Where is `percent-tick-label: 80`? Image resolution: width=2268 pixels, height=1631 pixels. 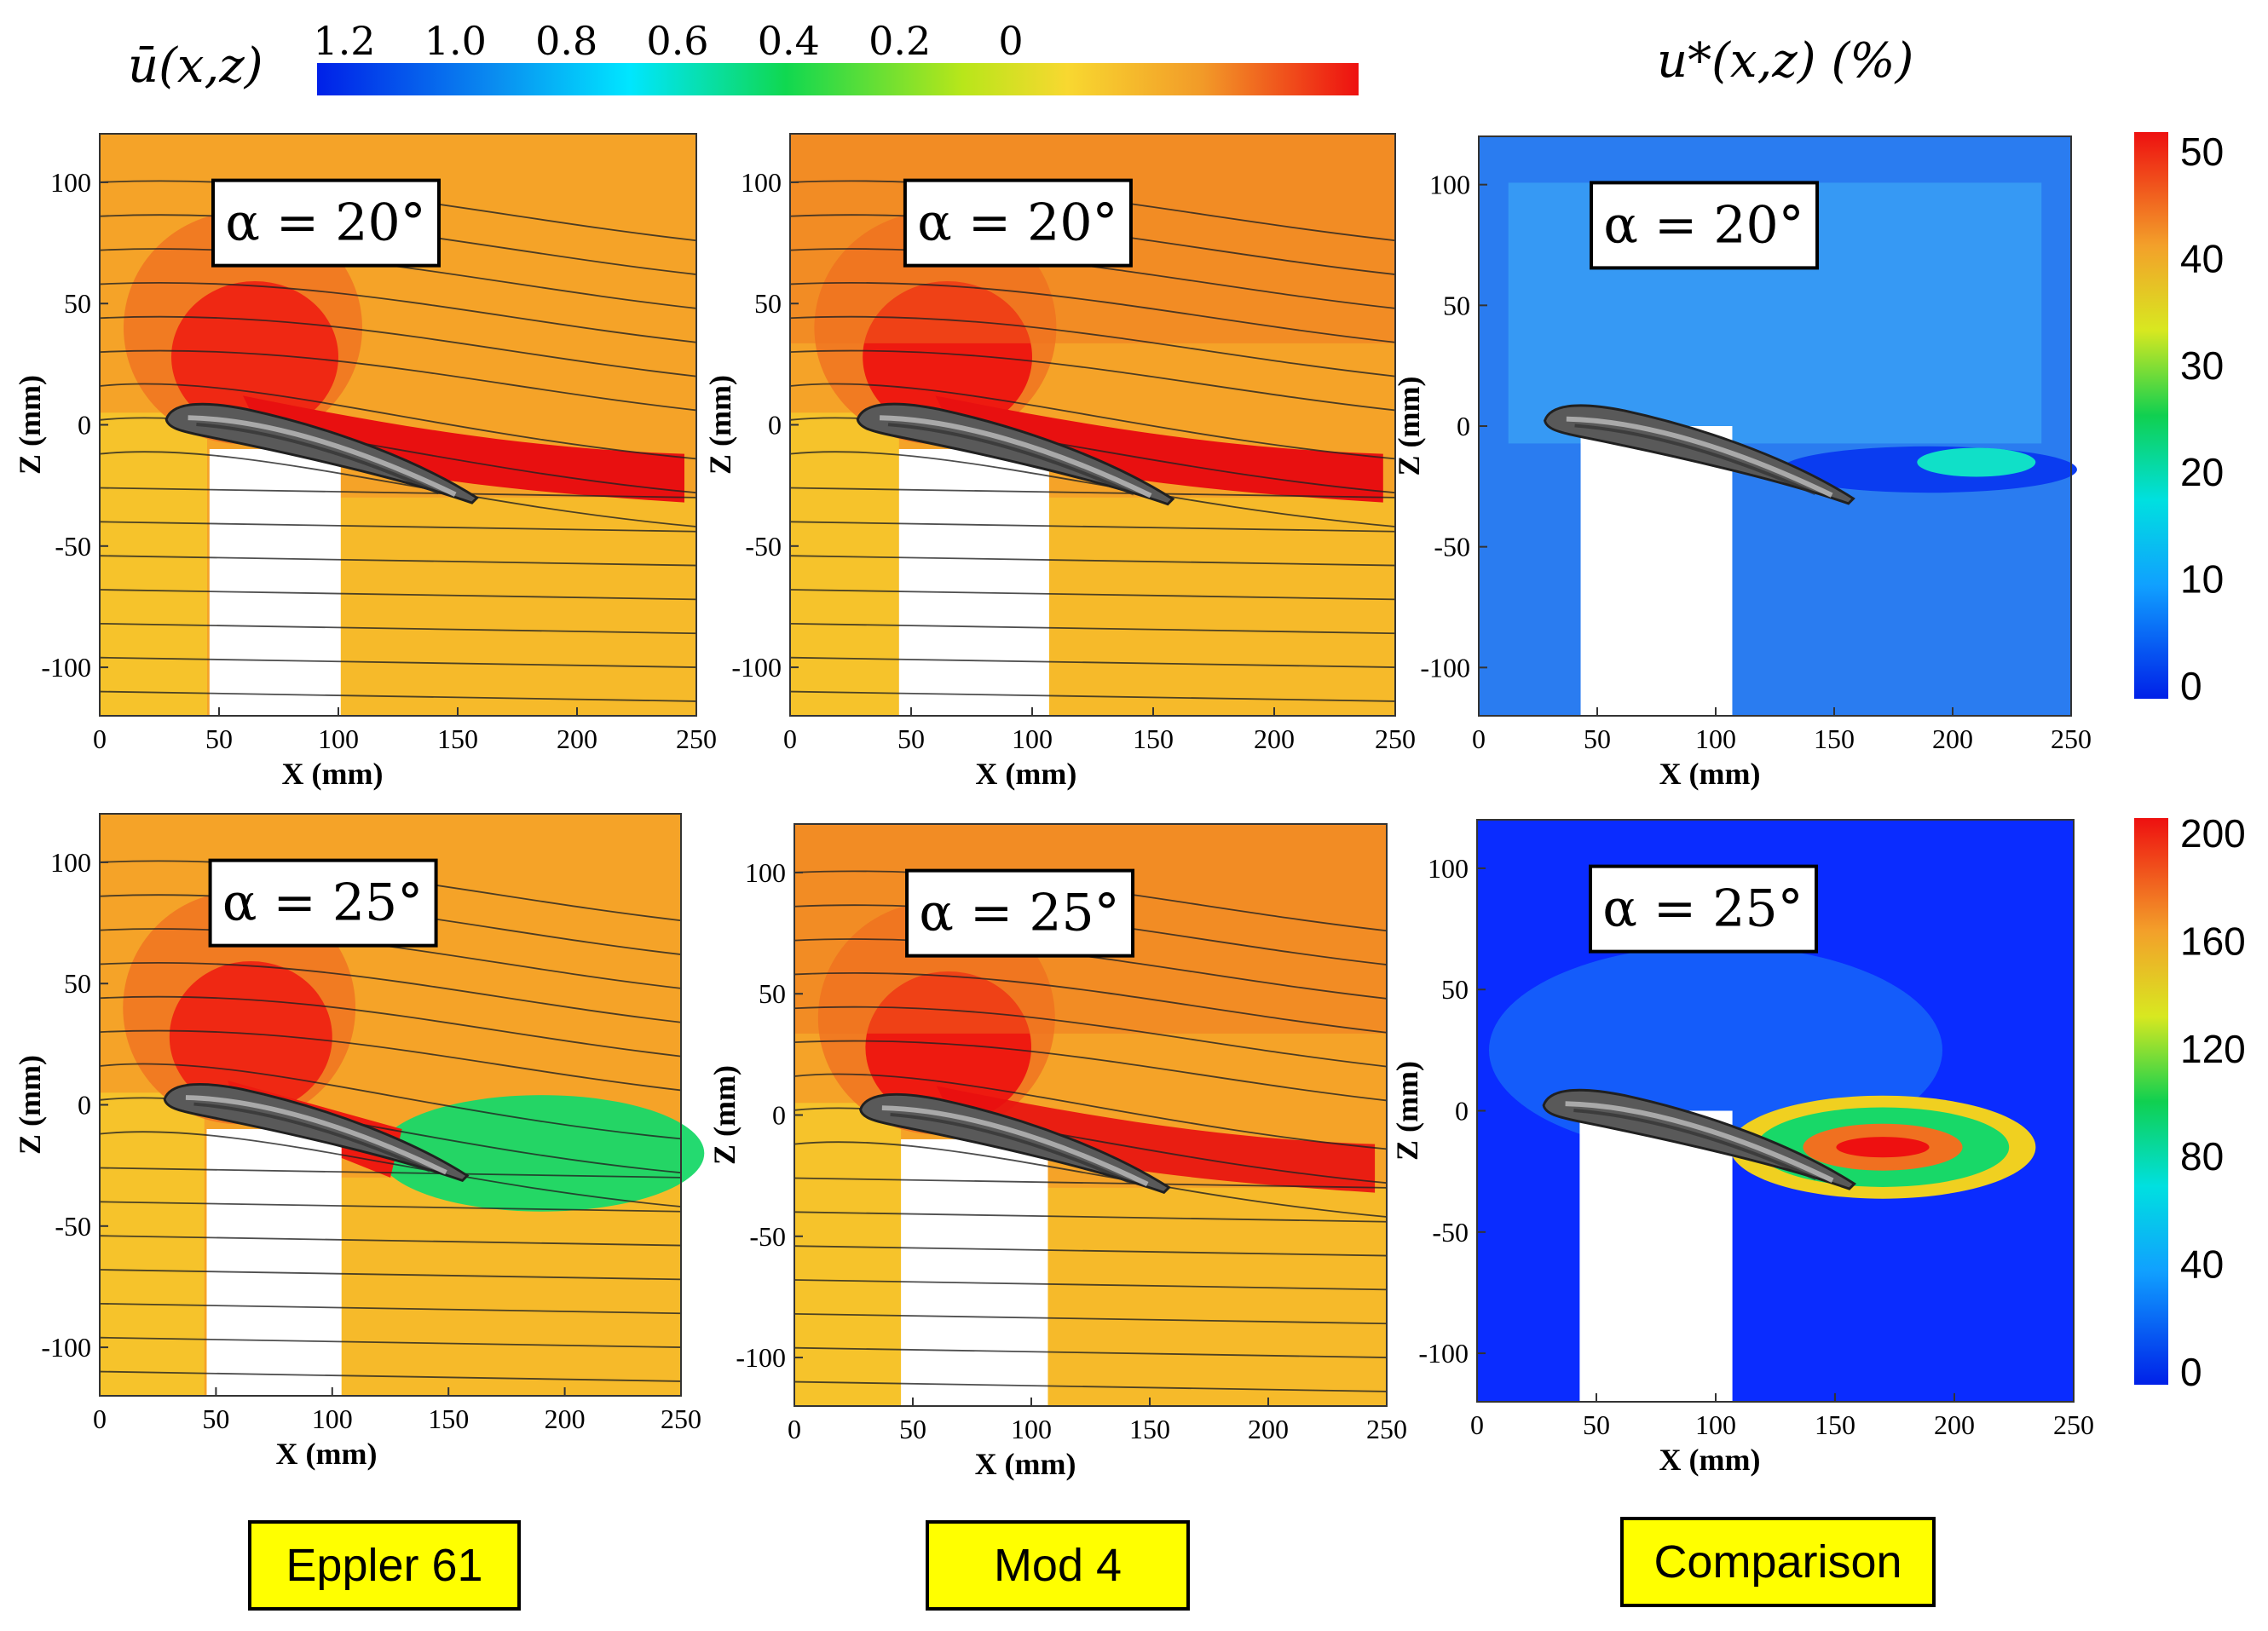
percent-tick-label: 80 is located at coordinates (2202, 1156).